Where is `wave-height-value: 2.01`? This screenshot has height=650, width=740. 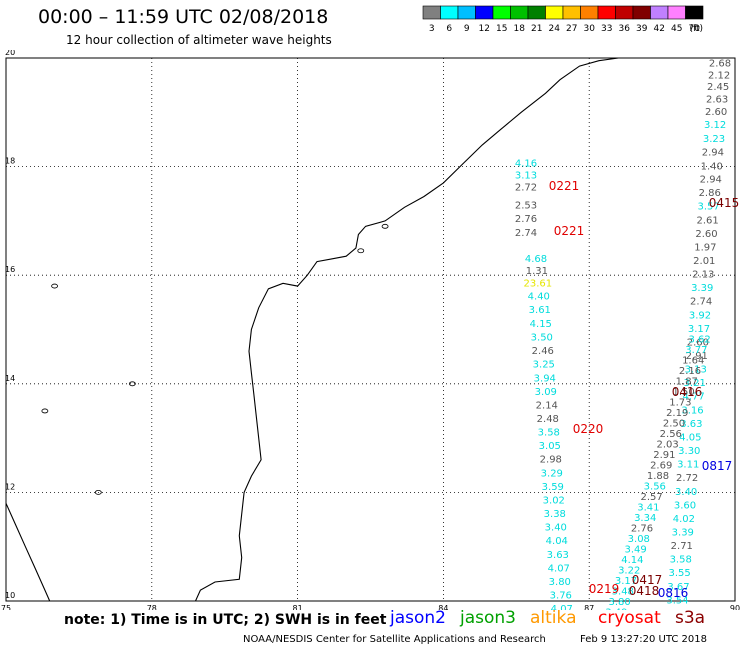 wave-height-value: 2.01 is located at coordinates (704, 261).